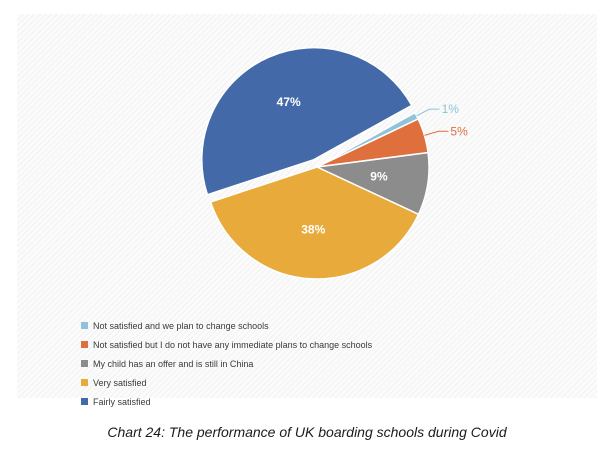  Describe the element at coordinates (120, 382) in the screenshot. I see `legend-label: Very satisfied` at that location.